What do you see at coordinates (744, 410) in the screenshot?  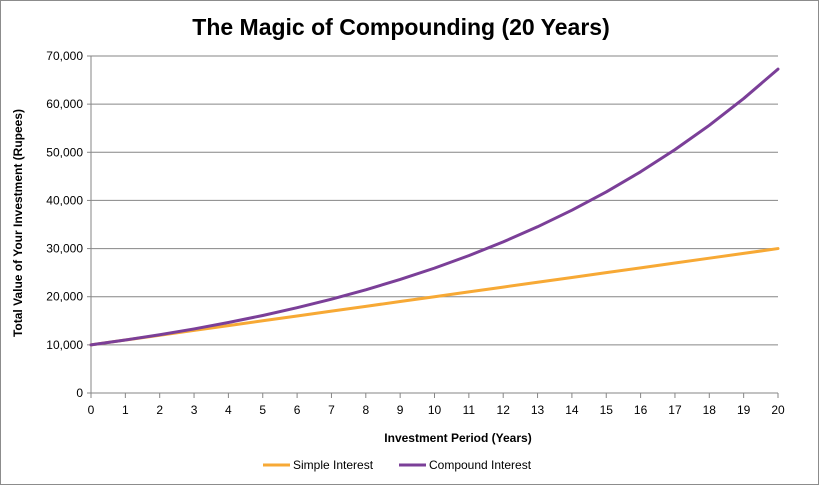 I see `x-tick-label: 19` at bounding box center [744, 410].